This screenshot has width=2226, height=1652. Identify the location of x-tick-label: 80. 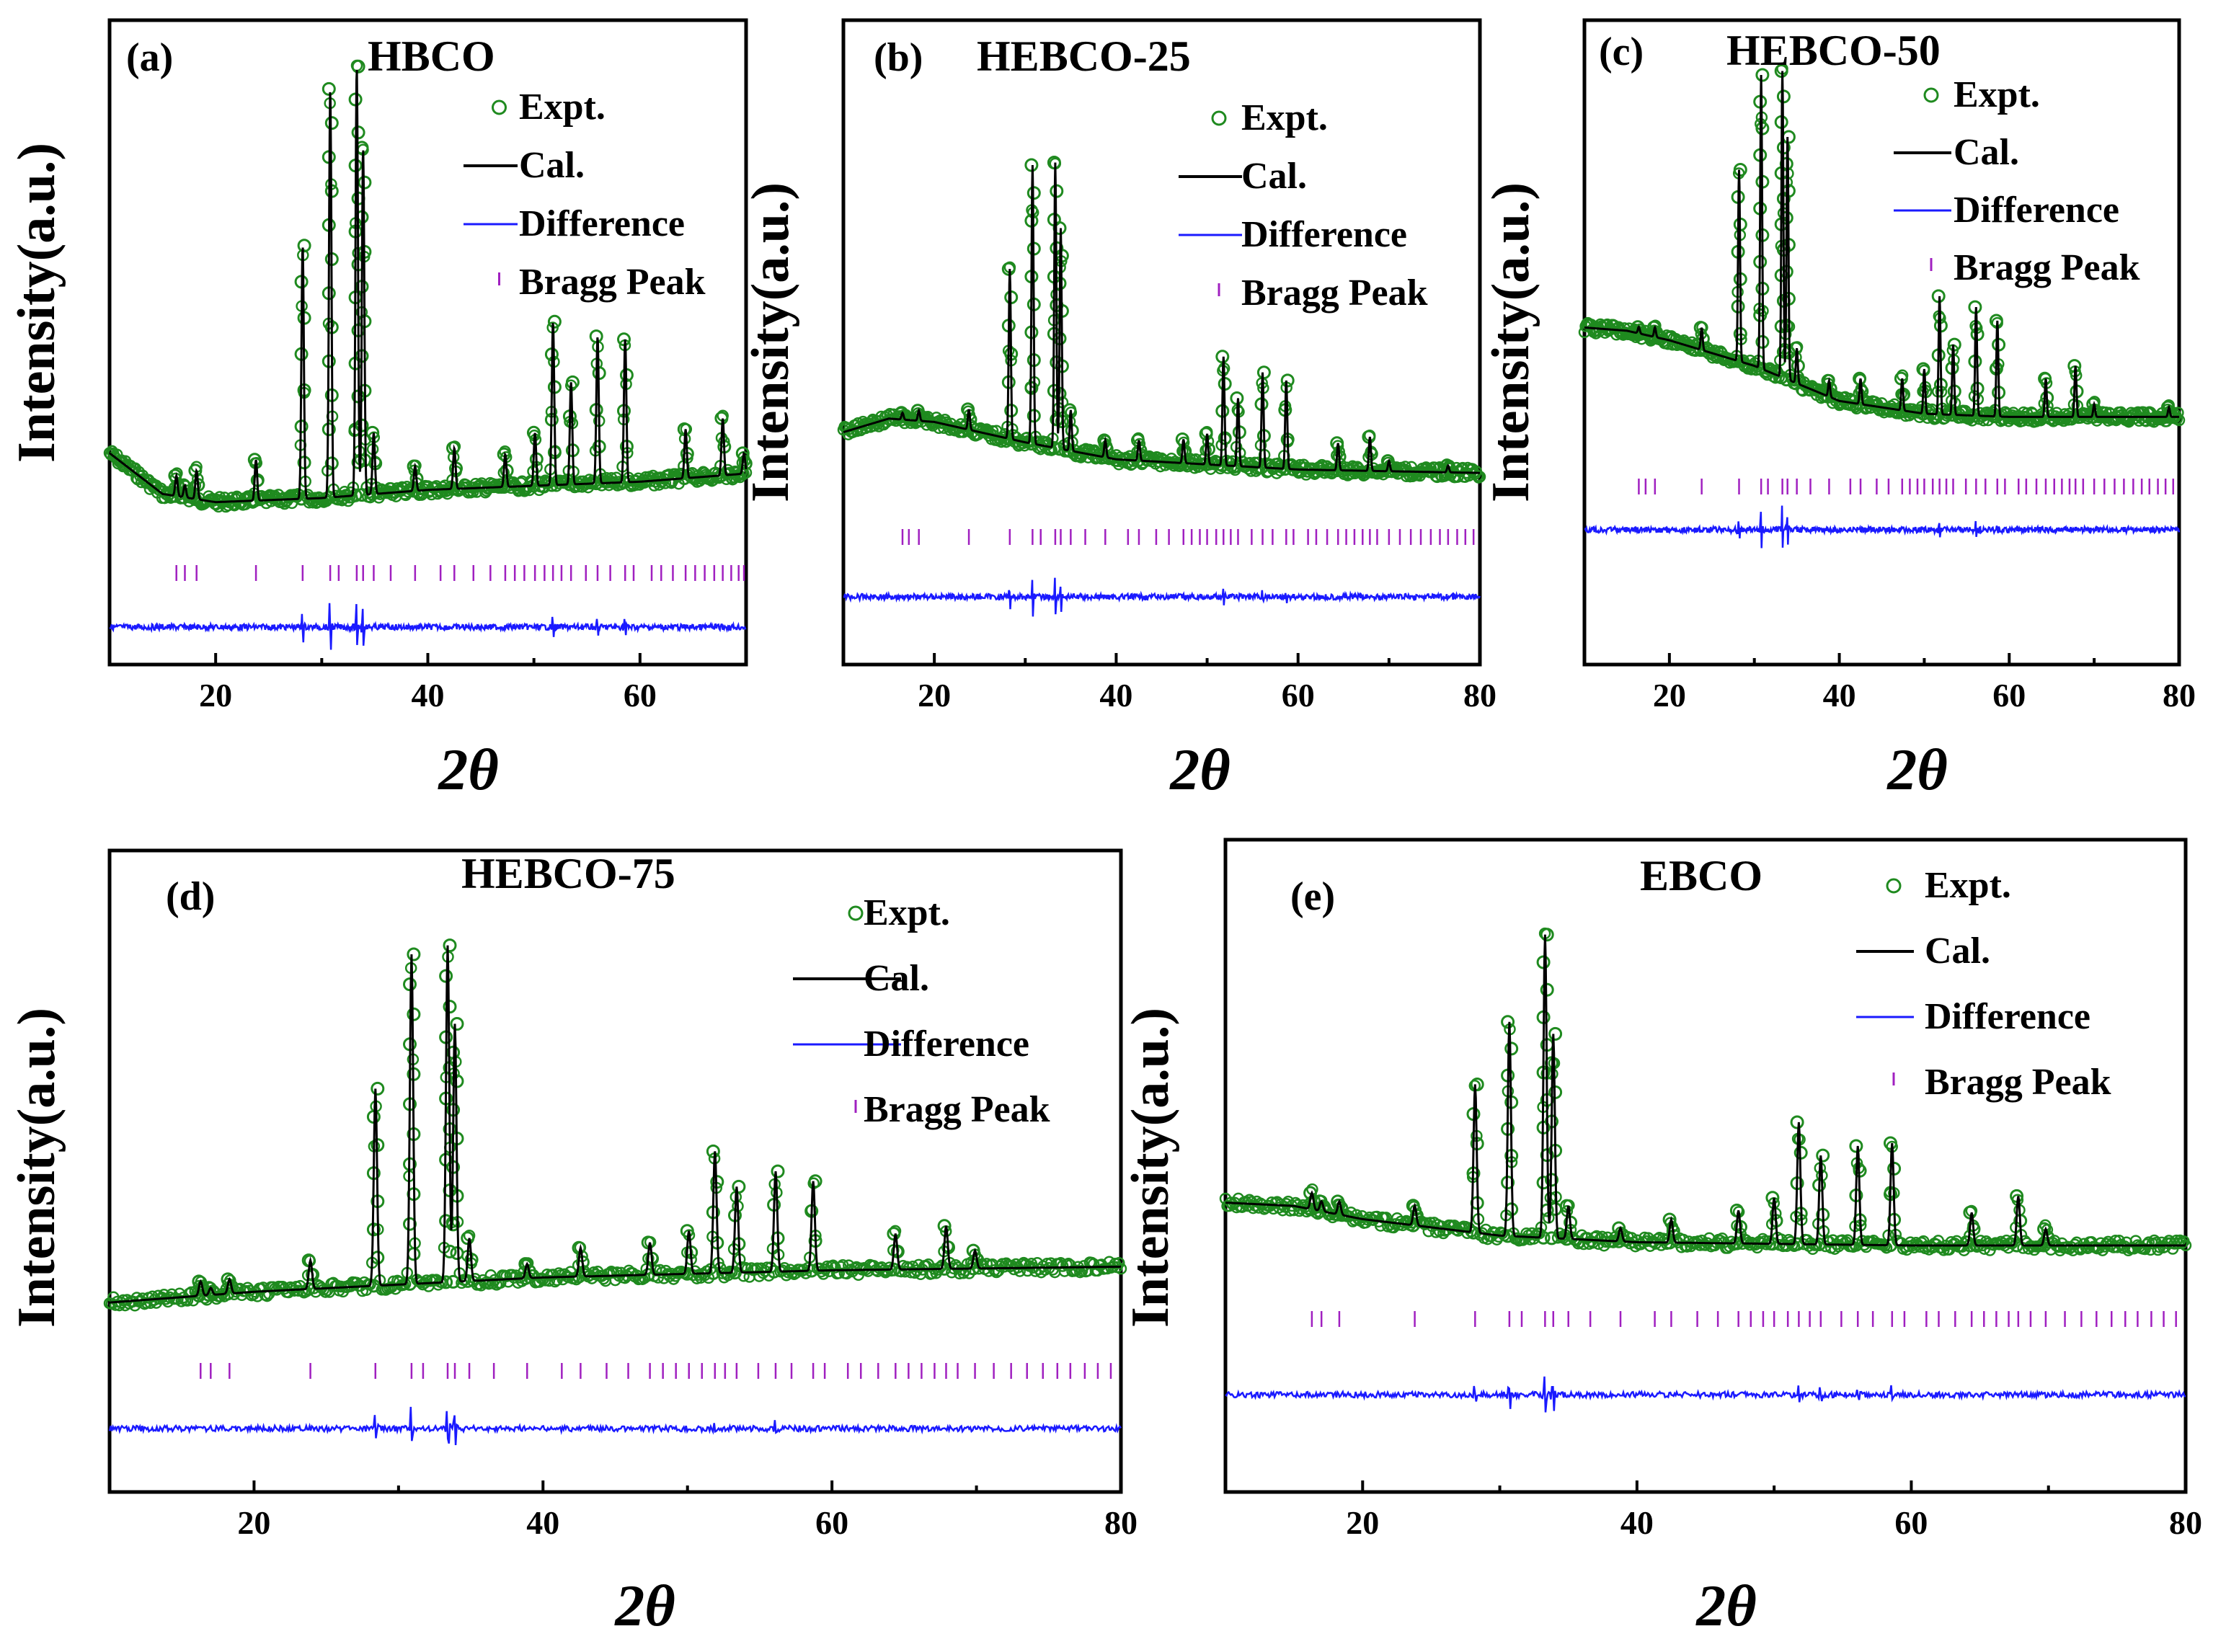
(1121, 1522).